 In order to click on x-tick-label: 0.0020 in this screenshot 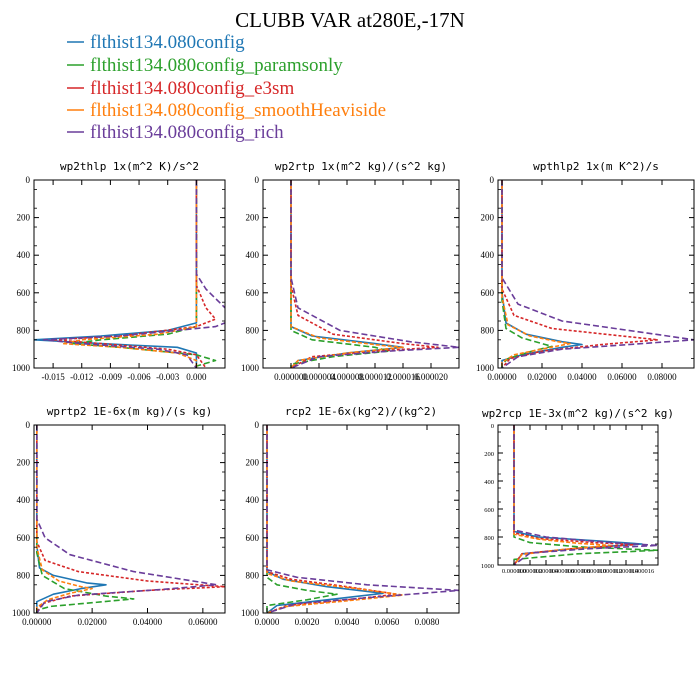, I will do `click(307, 622)`.